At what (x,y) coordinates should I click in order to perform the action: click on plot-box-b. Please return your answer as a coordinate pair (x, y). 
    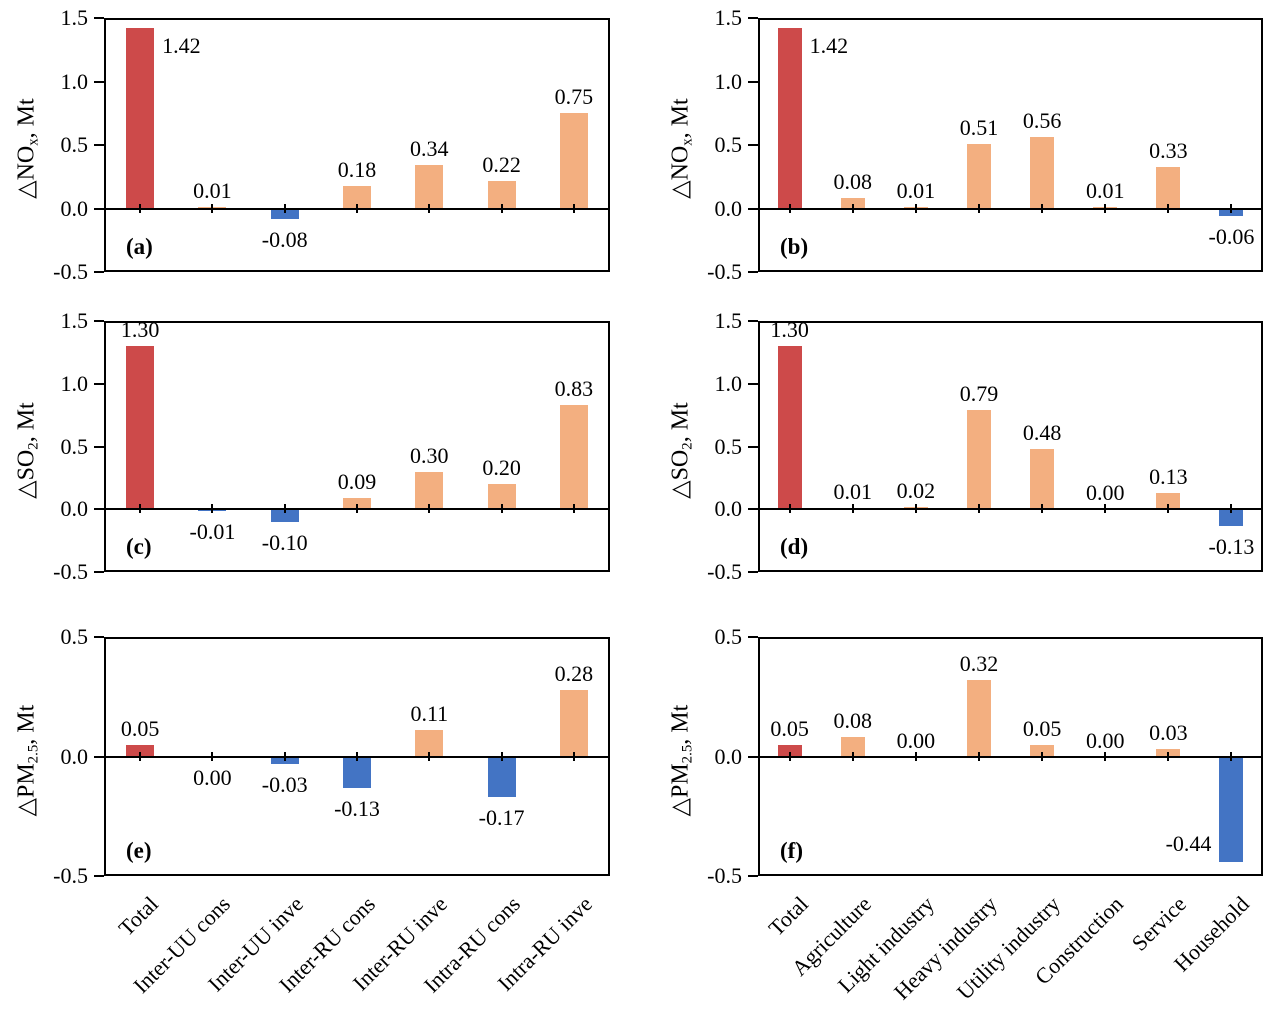
    Looking at the image, I should click on (1010, 145).